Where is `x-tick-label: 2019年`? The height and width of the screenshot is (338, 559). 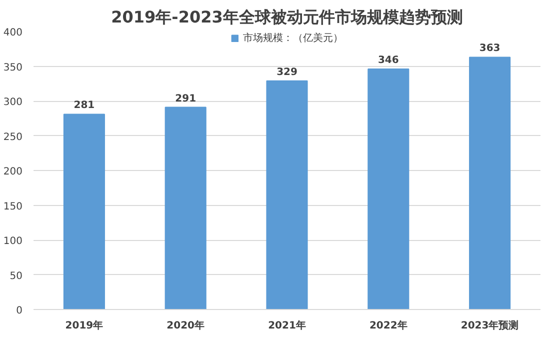
x-tick-label: 2019年 is located at coordinates (84, 326).